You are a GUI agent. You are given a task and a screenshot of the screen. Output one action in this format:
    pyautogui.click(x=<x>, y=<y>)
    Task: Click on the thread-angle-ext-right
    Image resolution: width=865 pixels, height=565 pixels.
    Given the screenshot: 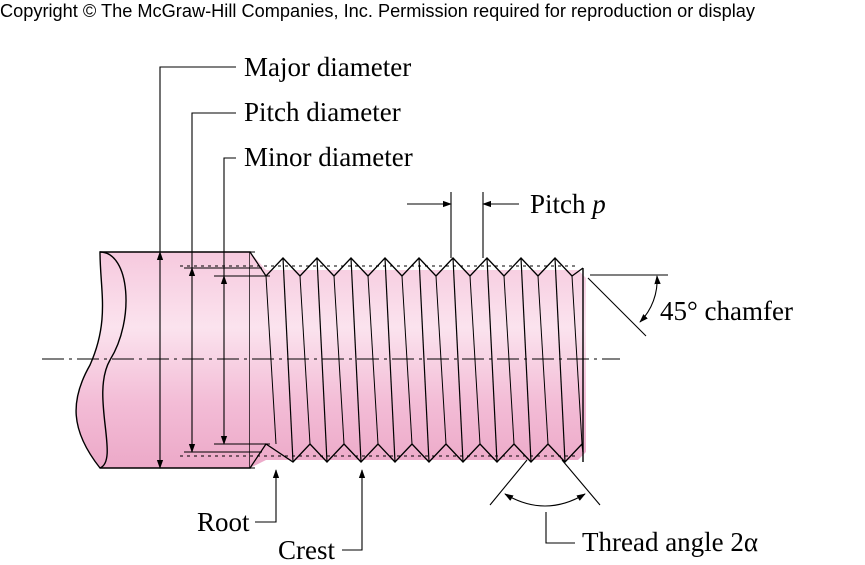 What is the action you would take?
    pyautogui.click(x=581, y=482)
    